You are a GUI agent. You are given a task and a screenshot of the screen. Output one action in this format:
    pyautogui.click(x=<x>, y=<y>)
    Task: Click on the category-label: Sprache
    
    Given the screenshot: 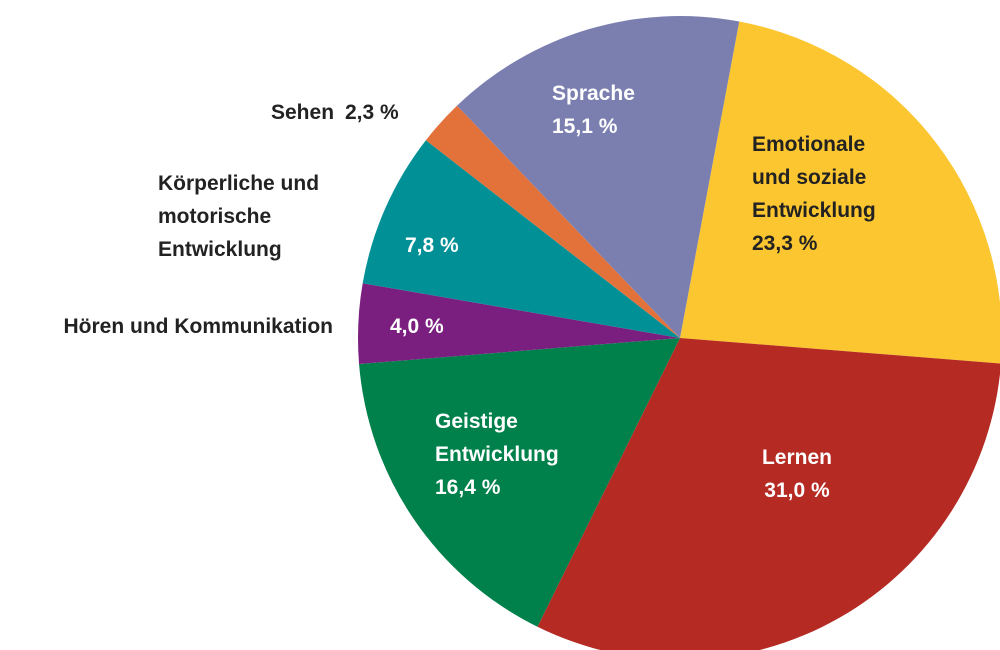 What is the action you would take?
    pyautogui.click(x=593, y=93)
    